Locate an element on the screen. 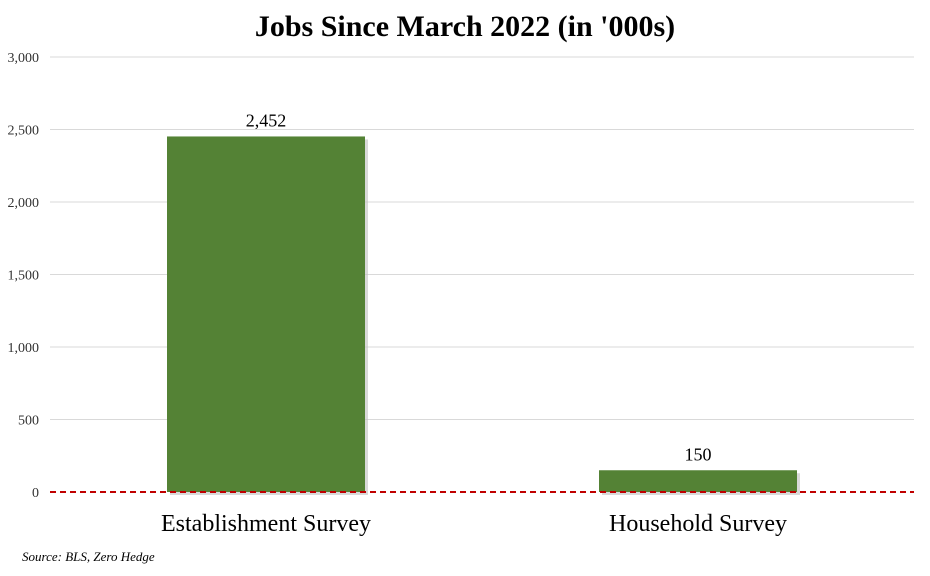 This screenshot has height=576, width=930. y-axis-ticks: 0 500 1,000 1,500 2,000 2,500 3,000 is located at coordinates (24, 276).